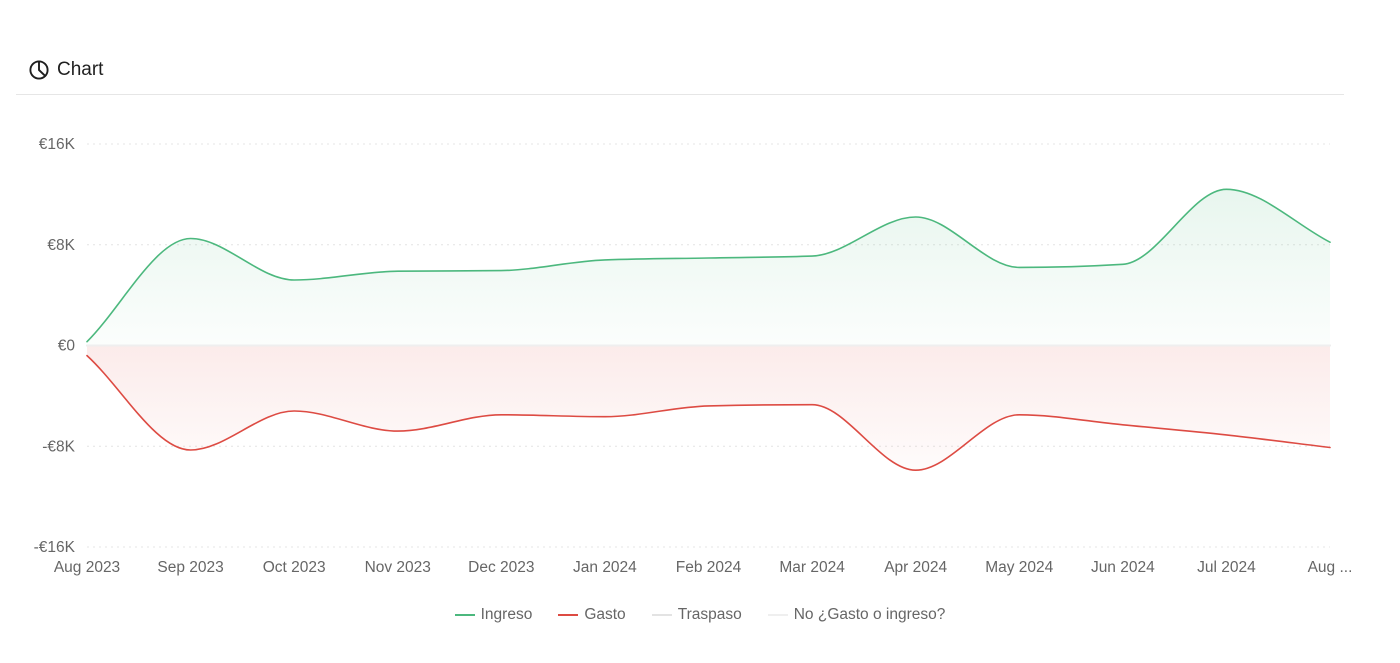  Describe the element at coordinates (55, 547) in the screenshot. I see `y-tick-label: -€16K` at that location.